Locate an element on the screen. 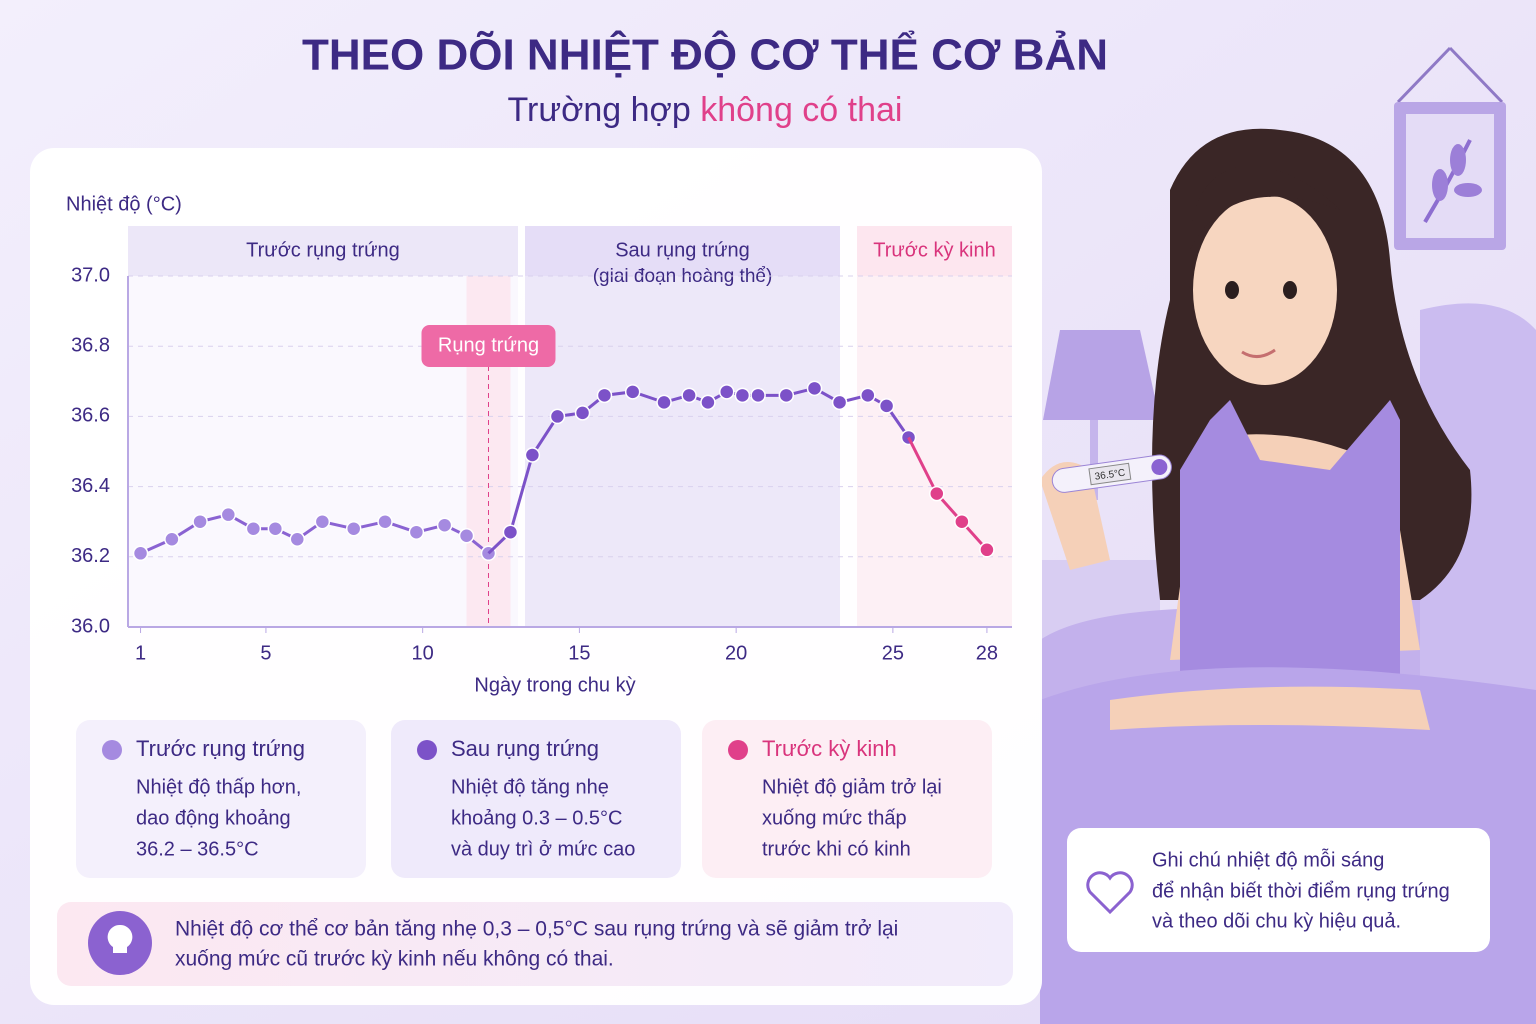 The image size is (1536, 1024). ovulation-label: Rụng trứng is located at coordinates (488, 345).